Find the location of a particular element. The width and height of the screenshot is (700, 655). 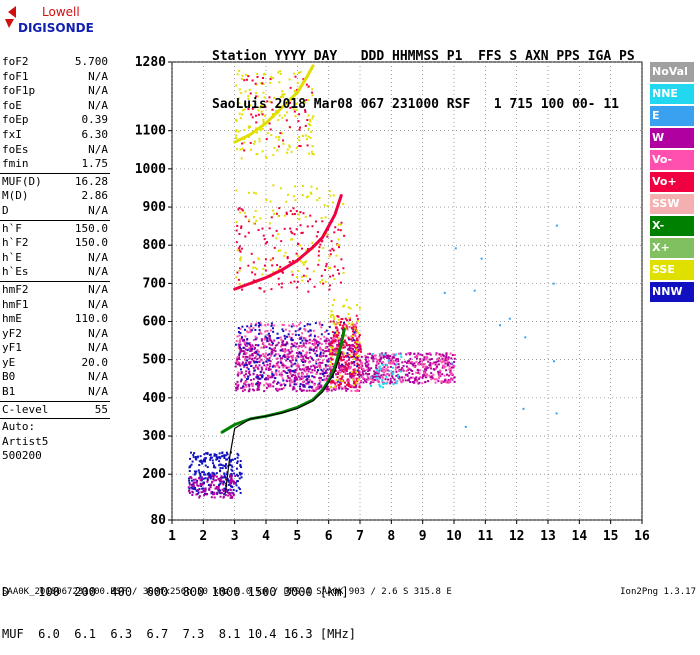

x-tick-label: 15 is located at coordinates (611, 536).